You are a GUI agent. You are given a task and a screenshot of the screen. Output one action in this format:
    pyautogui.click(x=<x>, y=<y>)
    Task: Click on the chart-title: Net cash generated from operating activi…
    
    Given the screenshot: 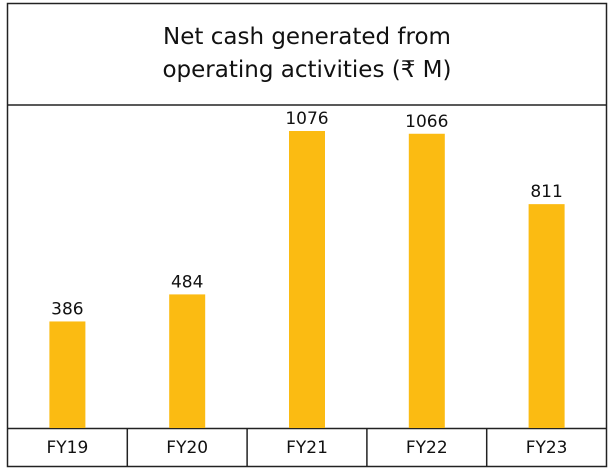 What is the action you would take?
    pyautogui.click(x=307, y=53)
    